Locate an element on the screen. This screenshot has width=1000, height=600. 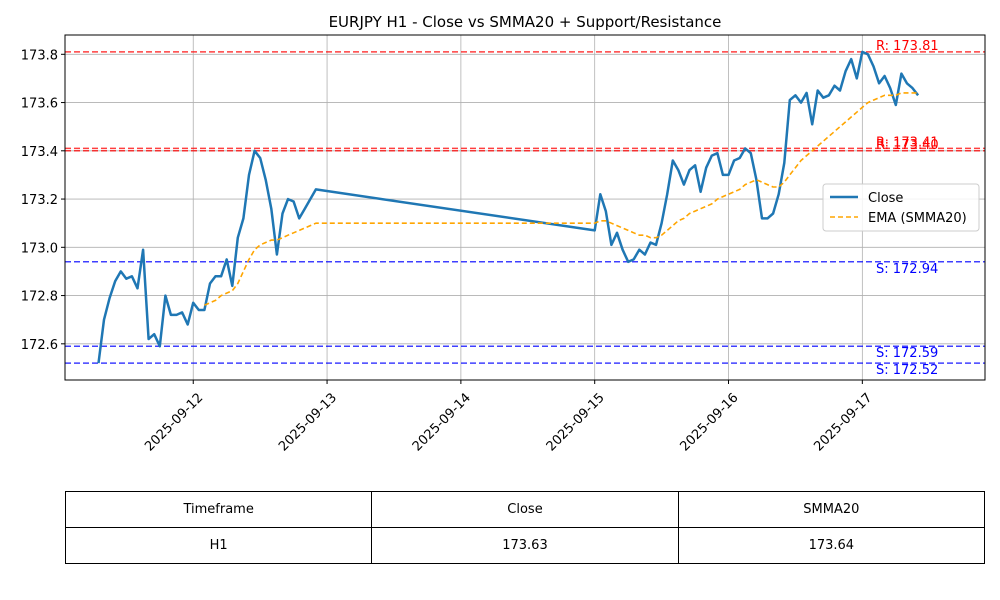
x-tick-label: 2025-09-14 is located at coordinates (442, 422).